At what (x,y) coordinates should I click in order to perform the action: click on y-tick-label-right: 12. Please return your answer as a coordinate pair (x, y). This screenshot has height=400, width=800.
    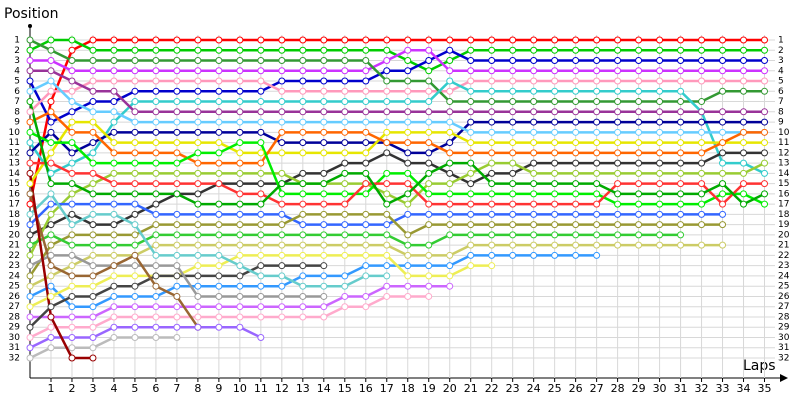
    Looking at the image, I should click on (783, 153).